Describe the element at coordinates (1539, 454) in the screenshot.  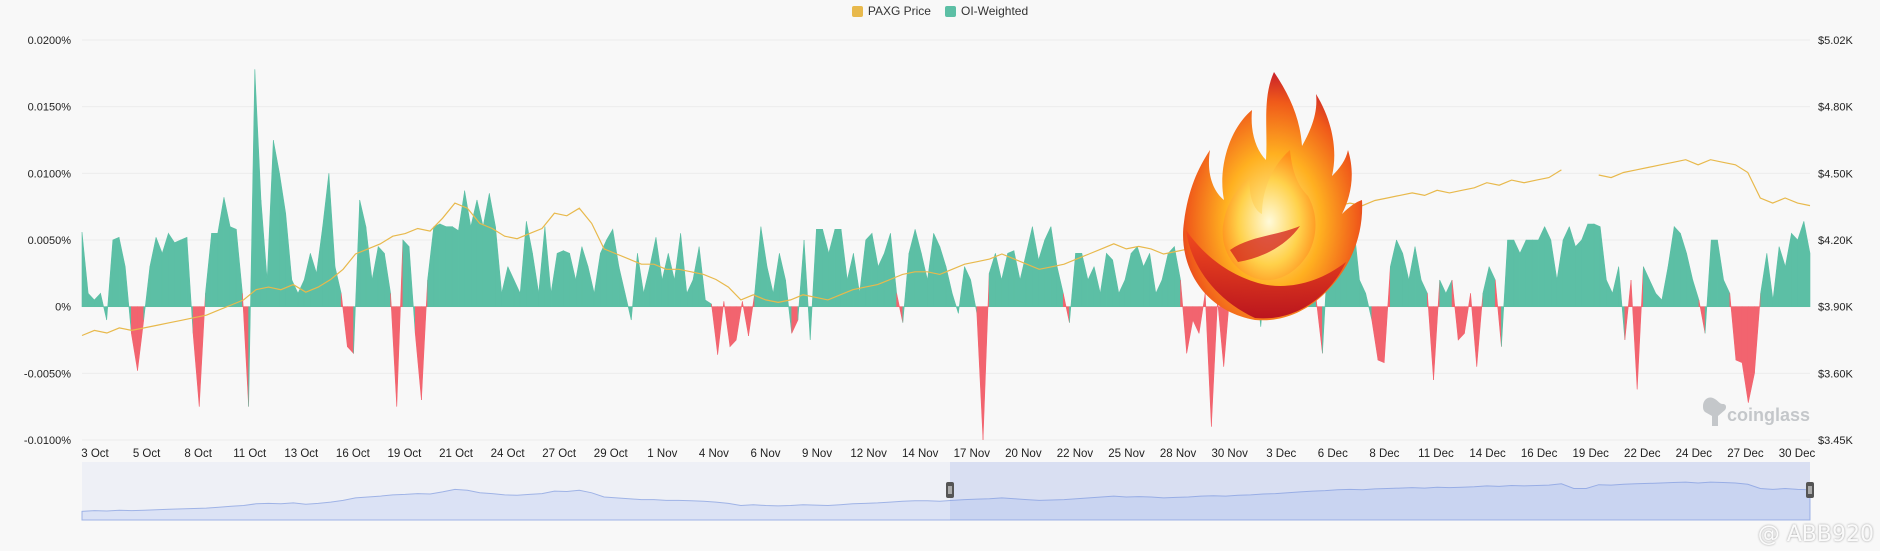
I see `x-tick-label: 16 Dec` at that location.